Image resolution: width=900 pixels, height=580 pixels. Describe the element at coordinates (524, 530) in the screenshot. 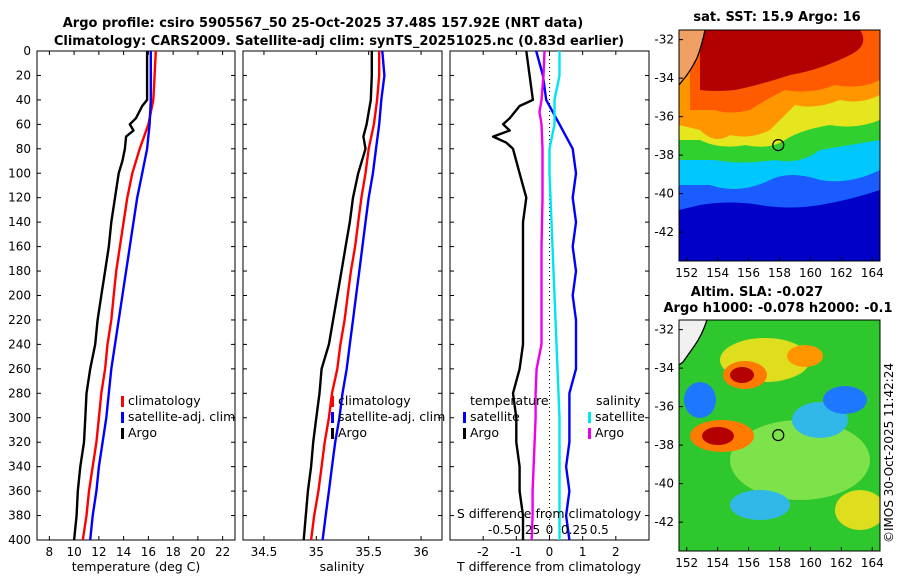

I see `x2-tick-label: -0.25` at that location.